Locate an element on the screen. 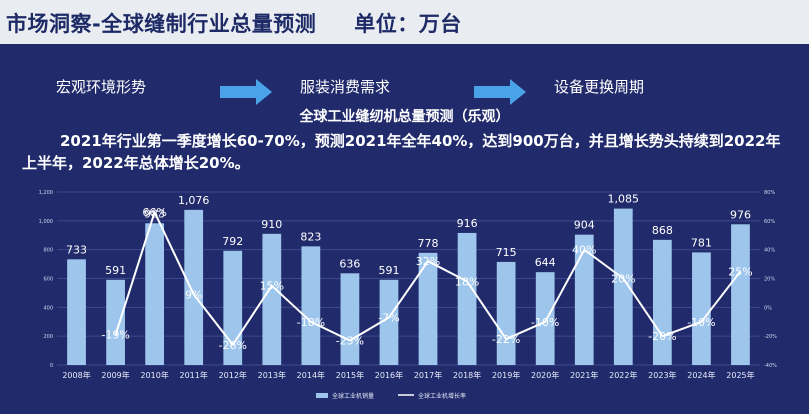 This screenshot has width=809, height=414. bar-value-label: 1,076 is located at coordinates (194, 200).